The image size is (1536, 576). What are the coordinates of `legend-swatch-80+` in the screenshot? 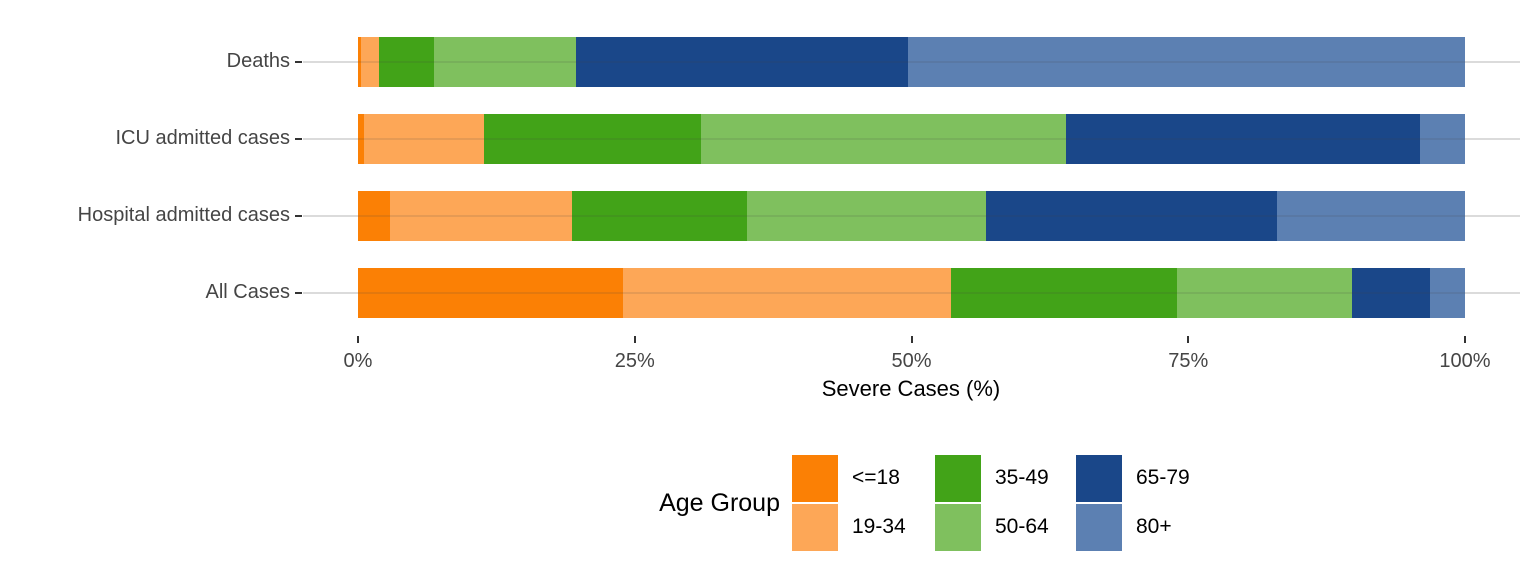 It's located at (1099, 527).